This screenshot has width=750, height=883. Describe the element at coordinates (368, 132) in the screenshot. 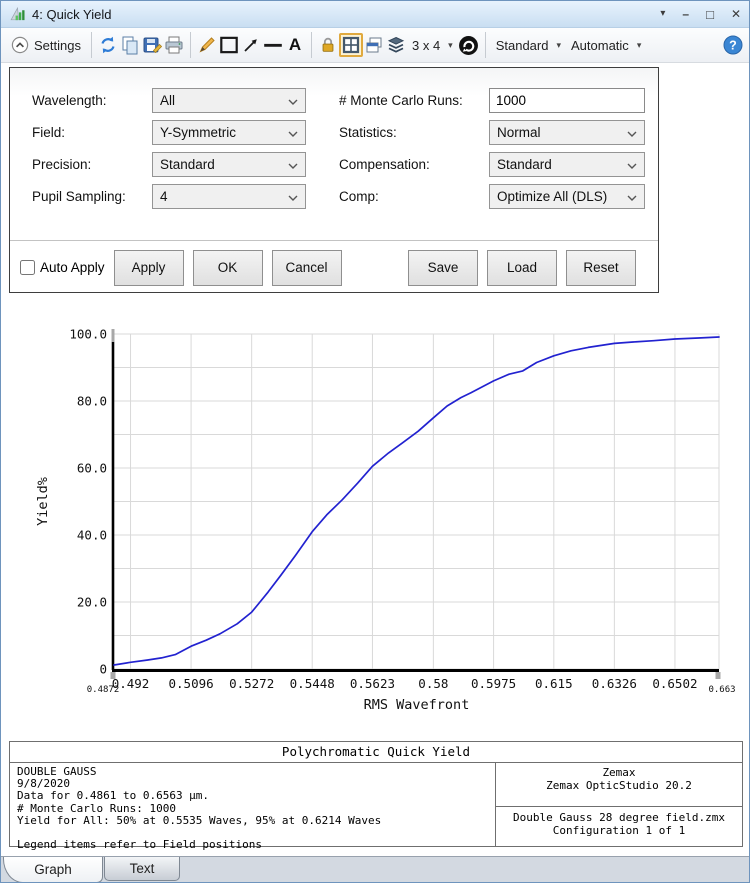

I see `statistics-label: Statistics:` at that location.